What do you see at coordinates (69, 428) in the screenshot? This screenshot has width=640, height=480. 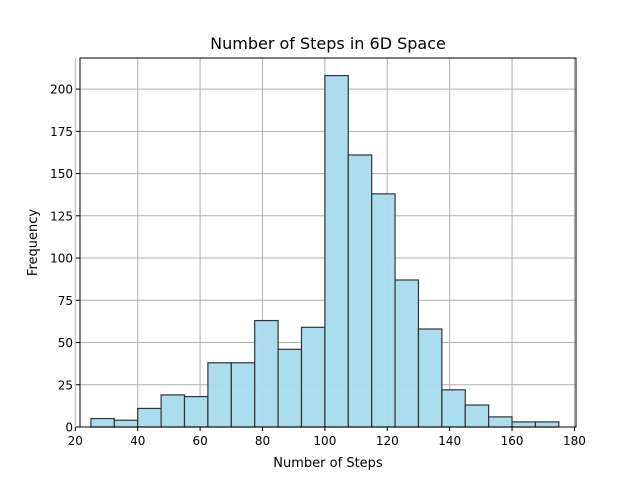 I see `y-tick-label: 0` at bounding box center [69, 428].